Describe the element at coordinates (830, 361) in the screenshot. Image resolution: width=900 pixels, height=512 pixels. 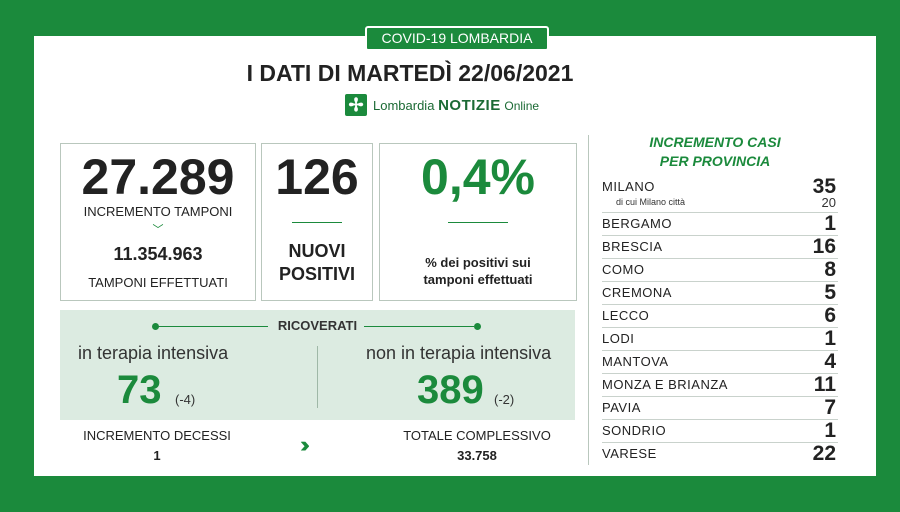
I see `province-value: 4` at that location.